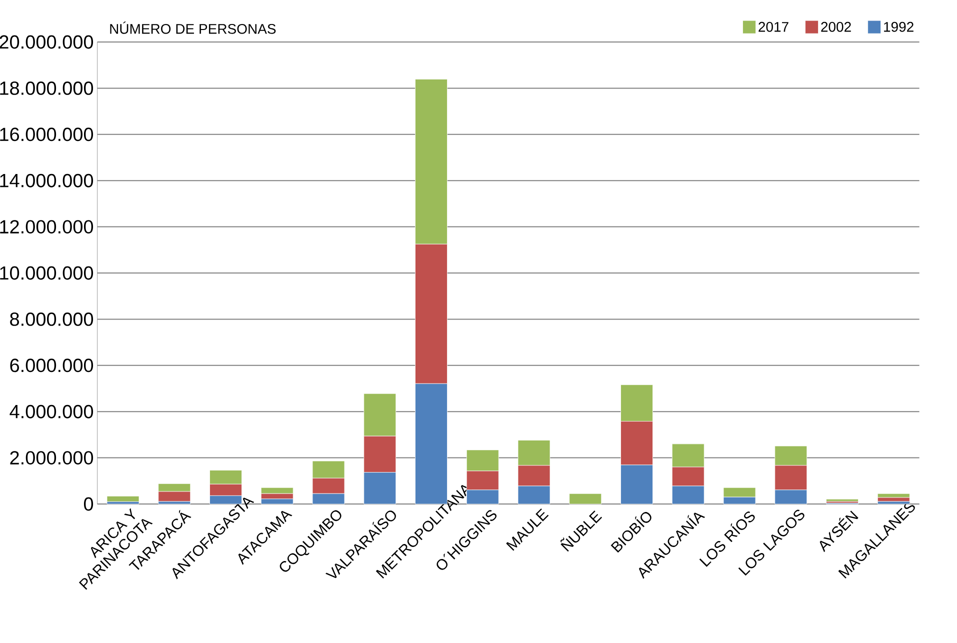  What do you see at coordinates (836, 27) in the screenshot?
I see `legend-label: 2002` at bounding box center [836, 27].